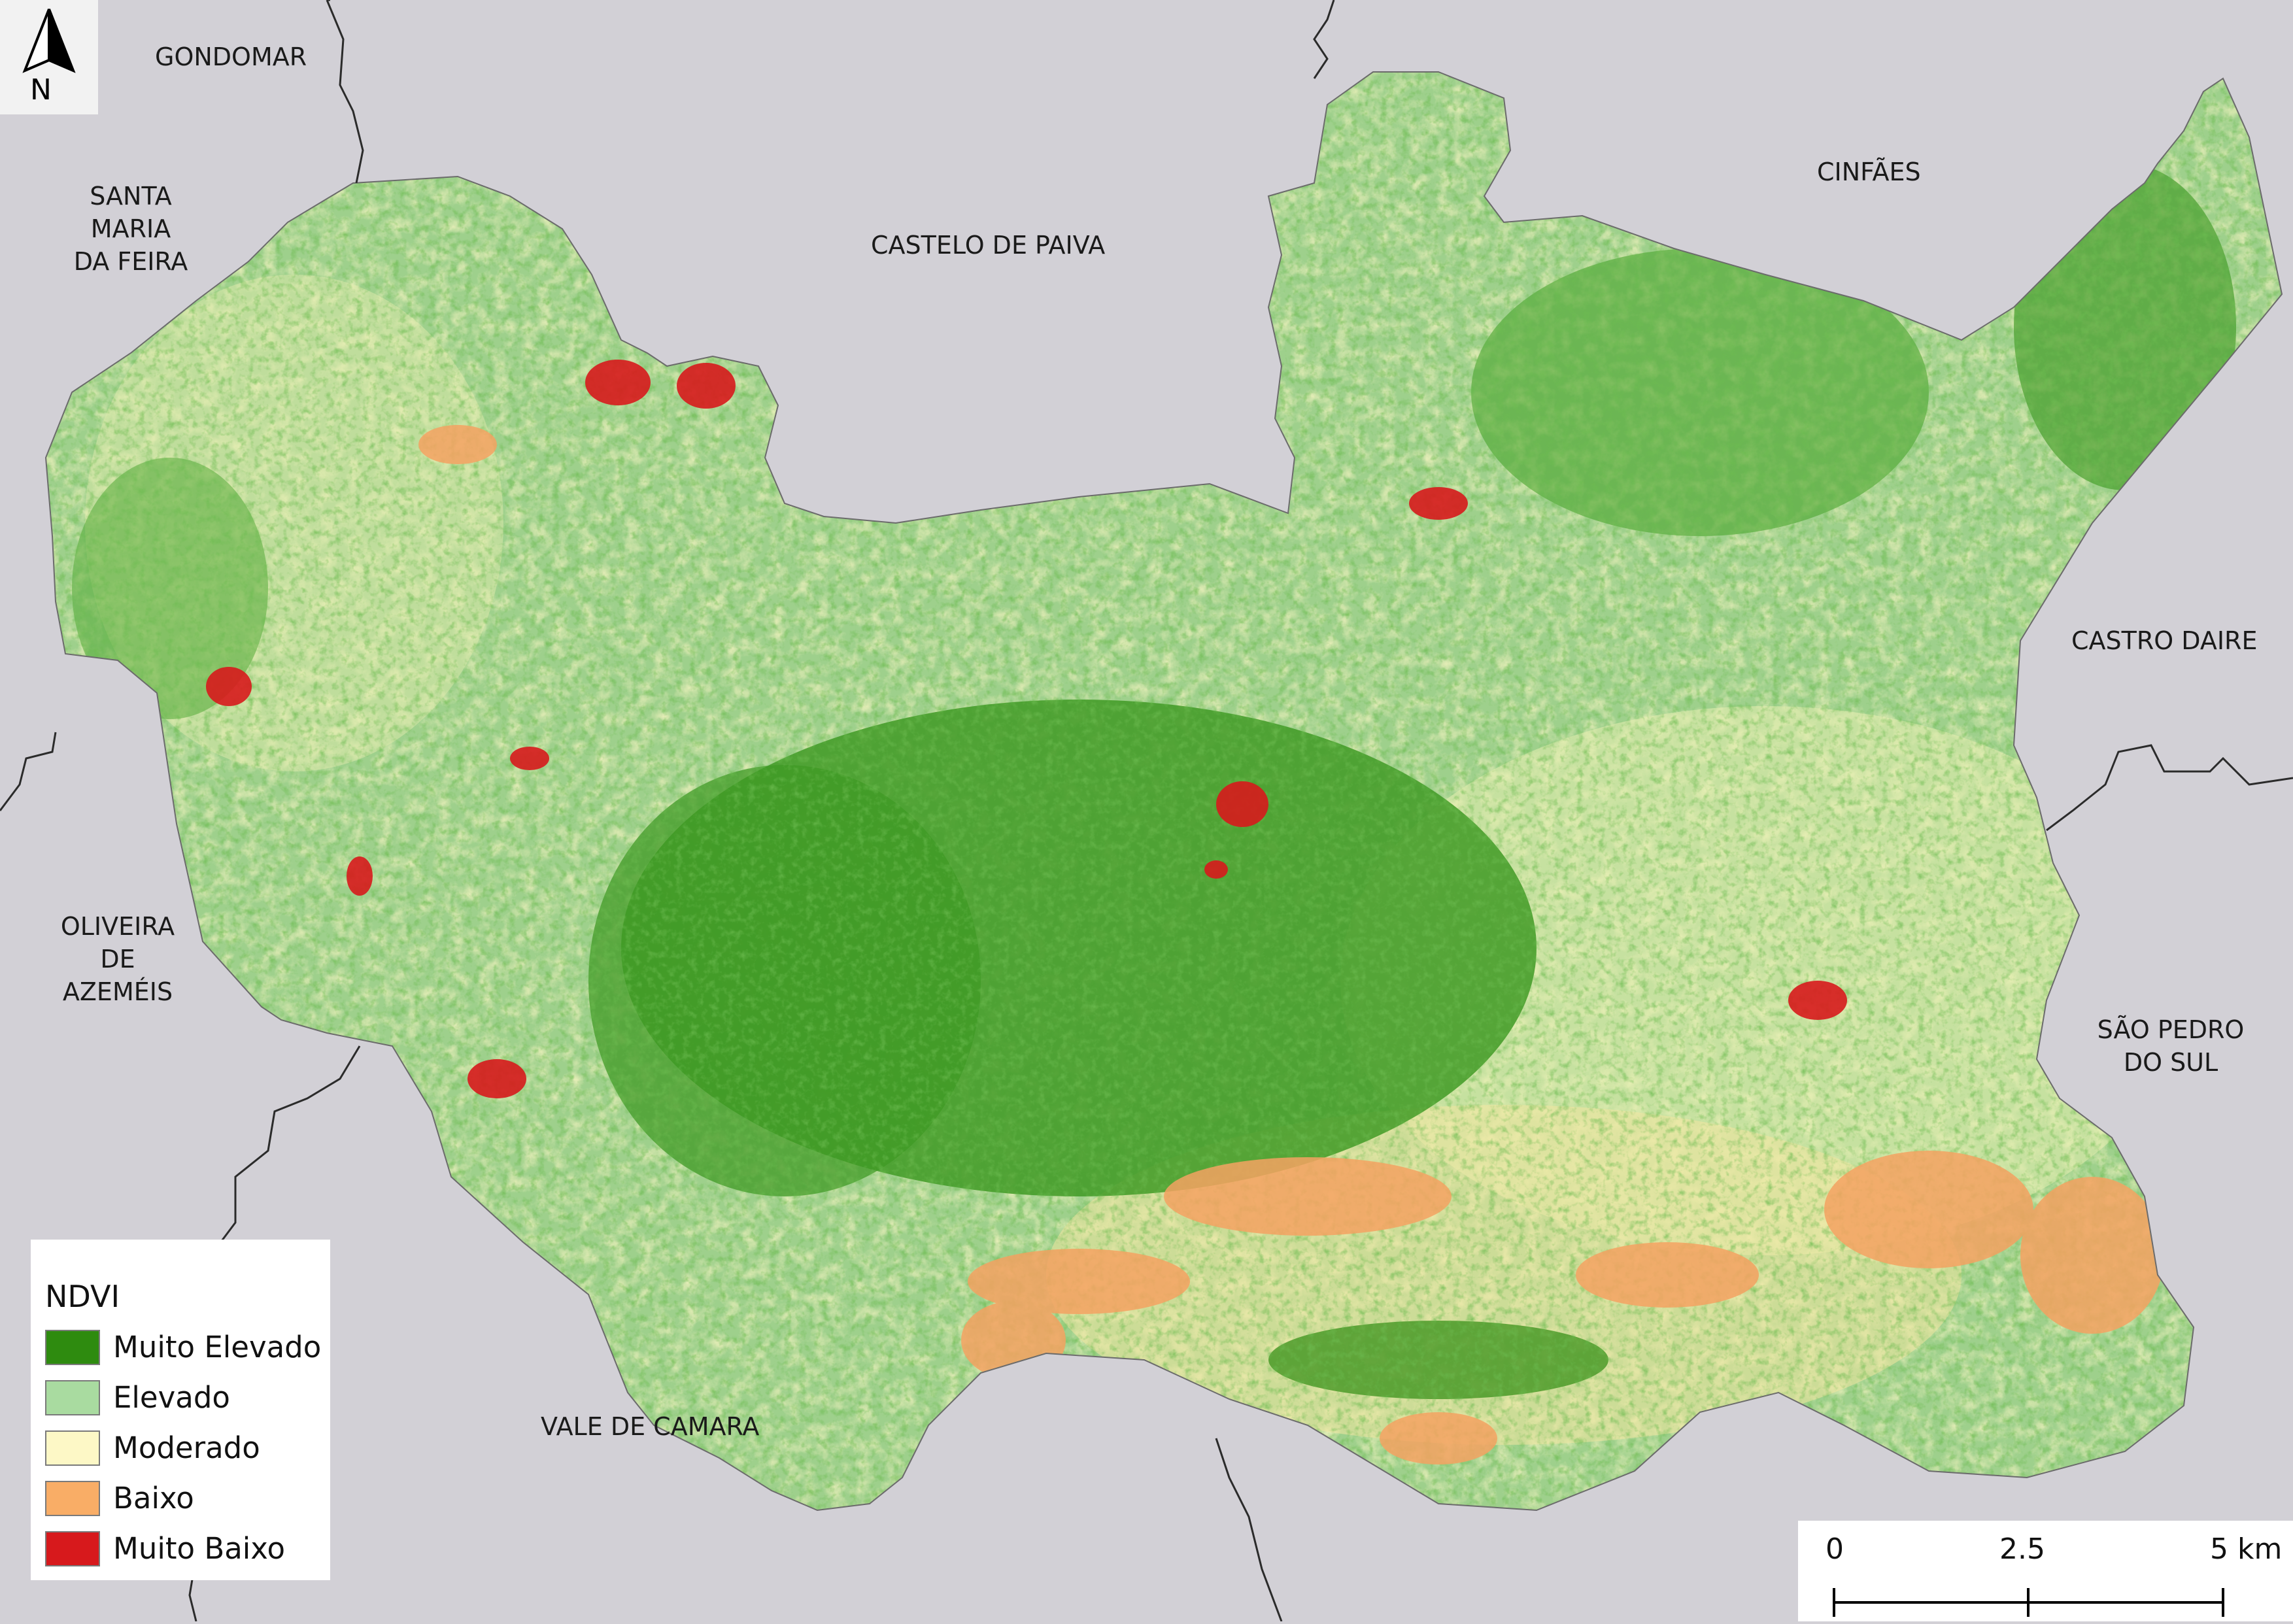 The width and height of the screenshot is (2293, 1624). I want to click on label-santa-maria-da-feira: SANTA MARIA DA FEIRA, so click(130, 229).